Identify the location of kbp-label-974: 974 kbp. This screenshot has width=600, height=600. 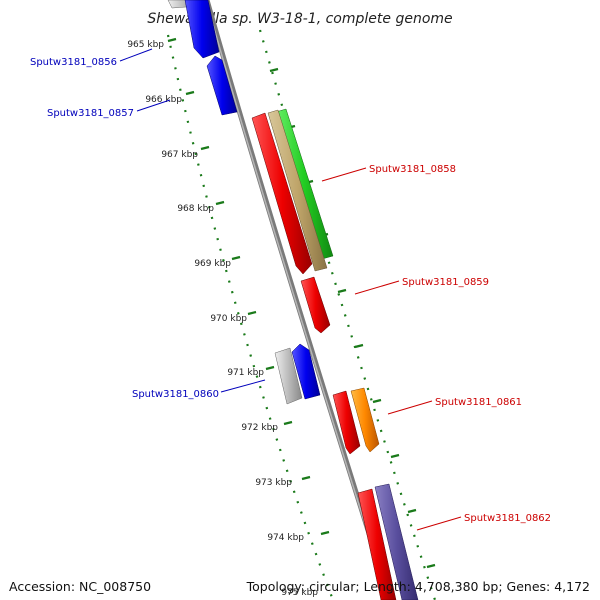
(285, 538).